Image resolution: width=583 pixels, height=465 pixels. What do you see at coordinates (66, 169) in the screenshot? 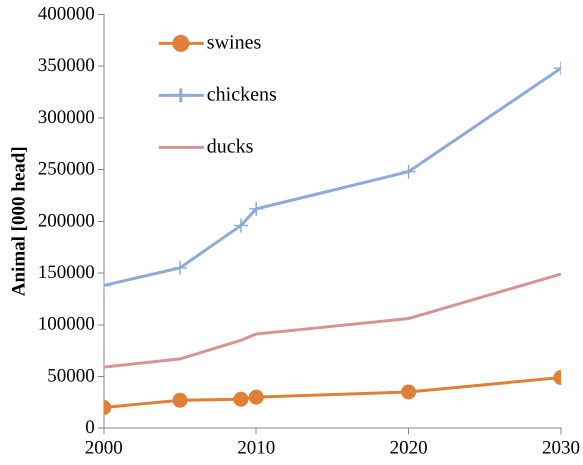
I see `y-tick-label: 250000` at bounding box center [66, 169].